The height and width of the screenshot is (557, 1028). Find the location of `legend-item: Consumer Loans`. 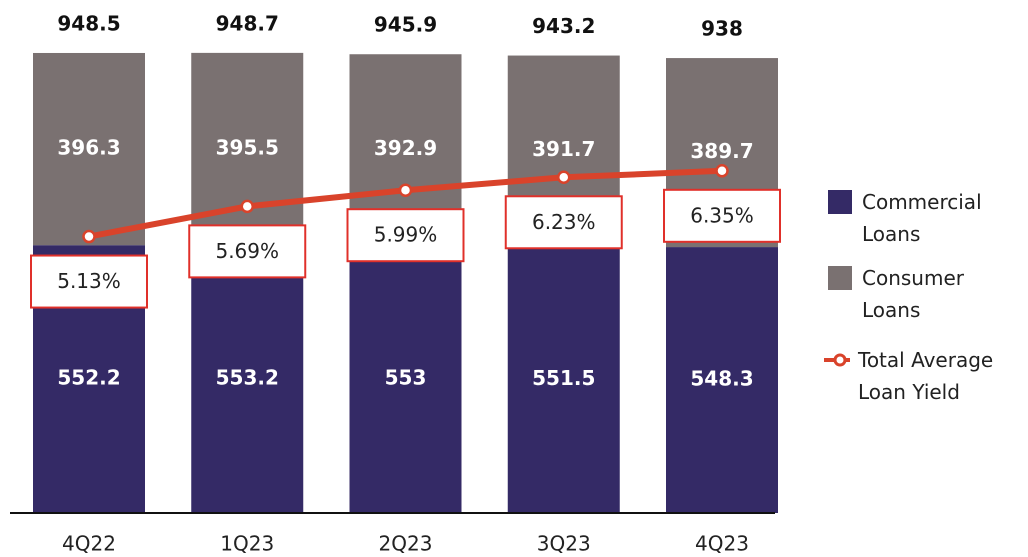

legend-item: Consumer Loans is located at coordinates (920, 294).